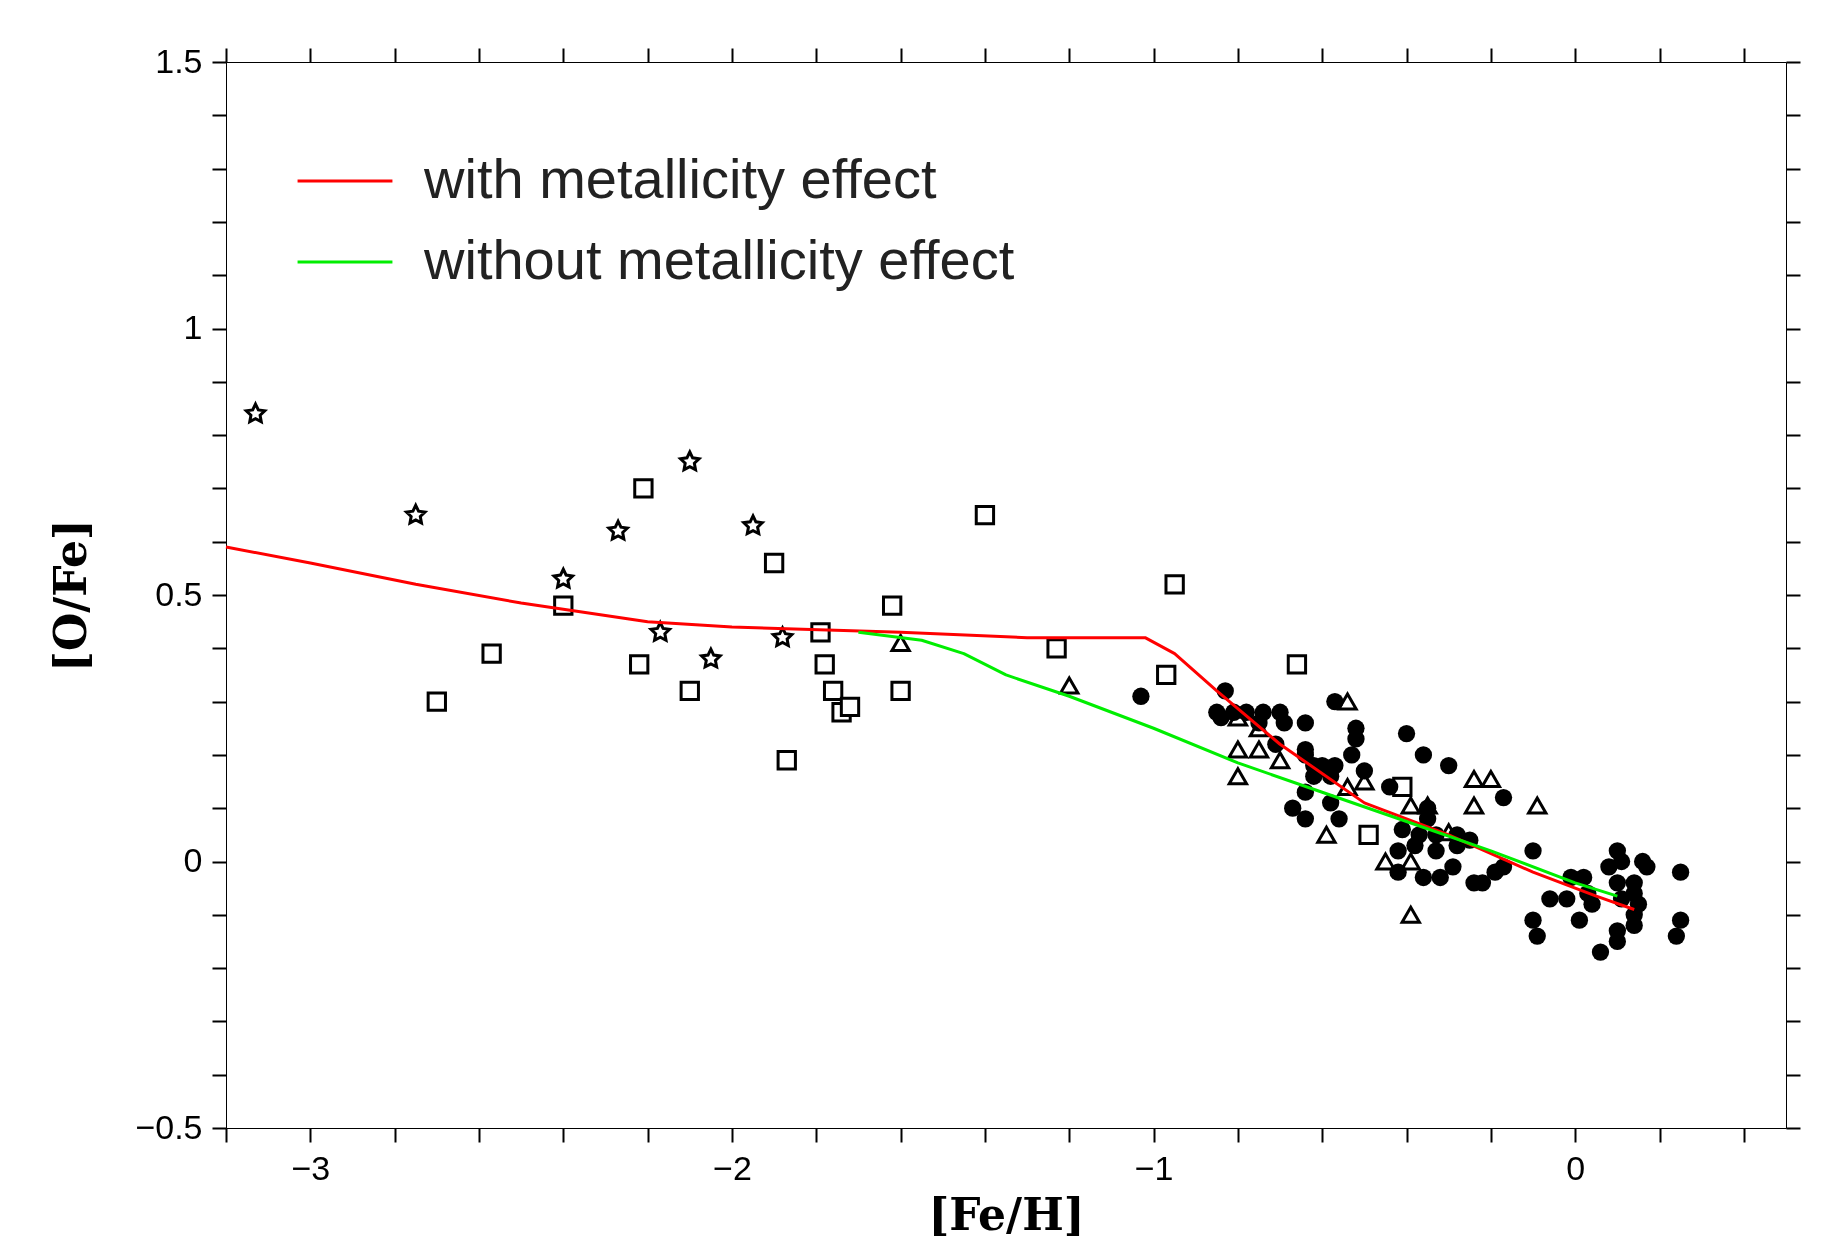 This screenshot has height=1252, width=1833. What do you see at coordinates (311, 1167) in the screenshot?
I see `x-tick-label: −3` at bounding box center [311, 1167].